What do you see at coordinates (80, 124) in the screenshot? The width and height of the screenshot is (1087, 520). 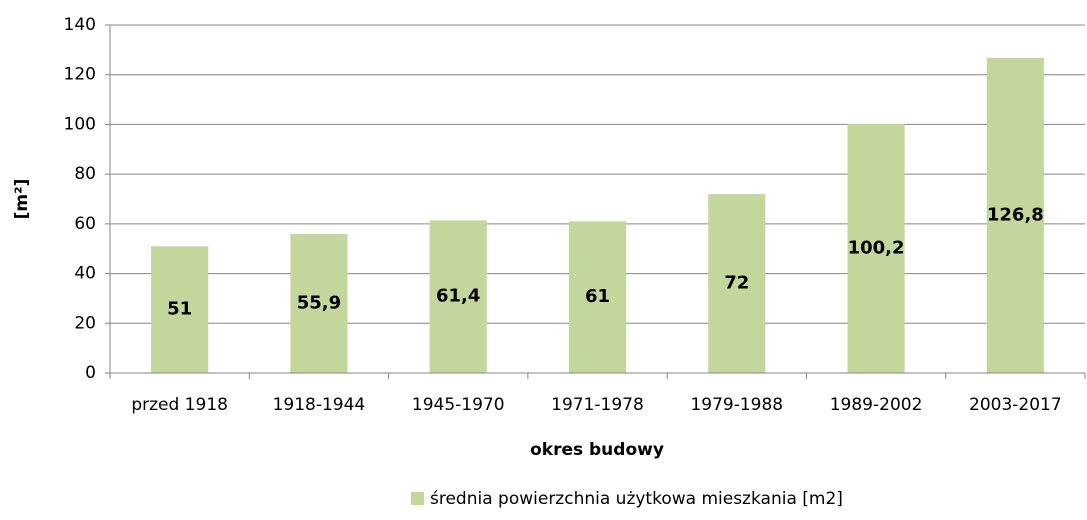 I see `y-tick-label: 100` at bounding box center [80, 124].